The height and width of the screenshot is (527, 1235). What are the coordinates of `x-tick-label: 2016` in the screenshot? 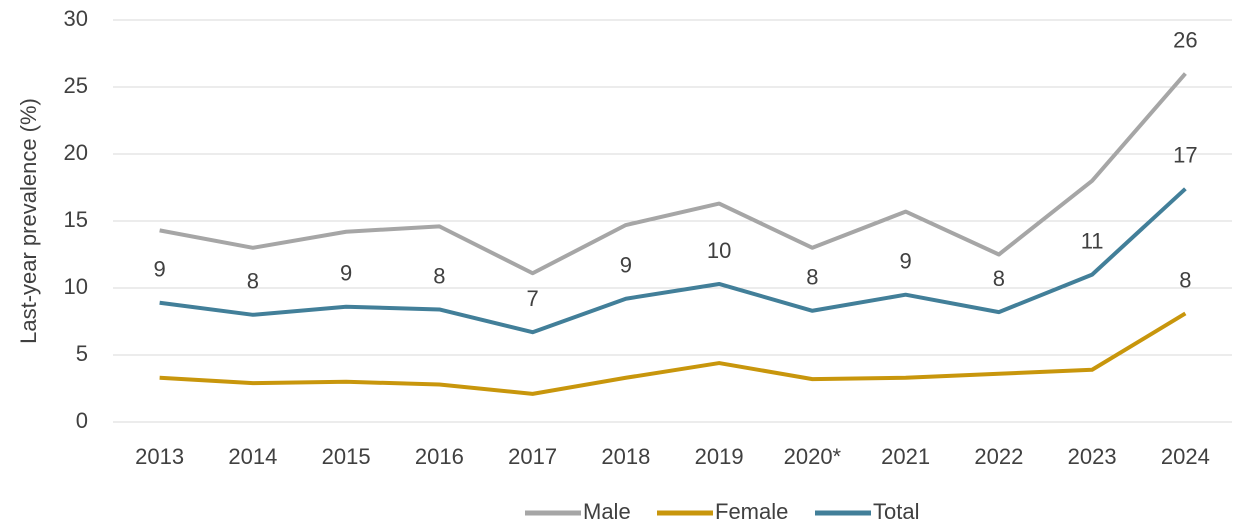 It's located at (439, 456).